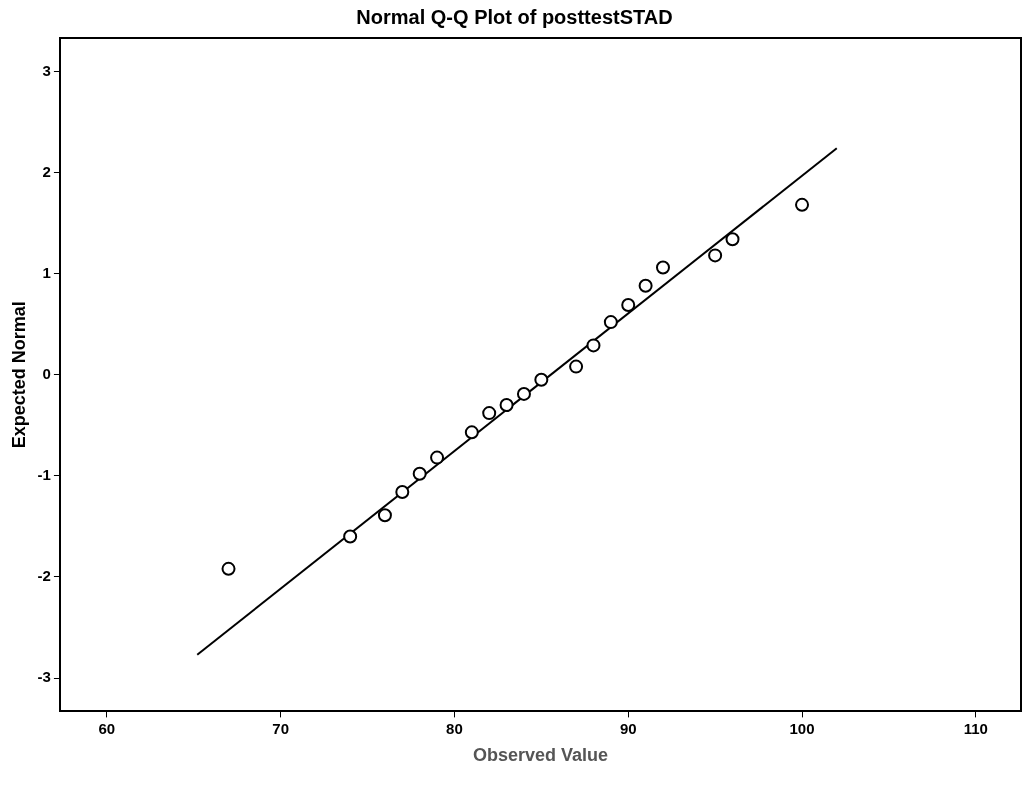 The width and height of the screenshot is (1029, 791). Describe the element at coordinates (280, 728) in the screenshot. I see `x-tick-label: 70` at that location.